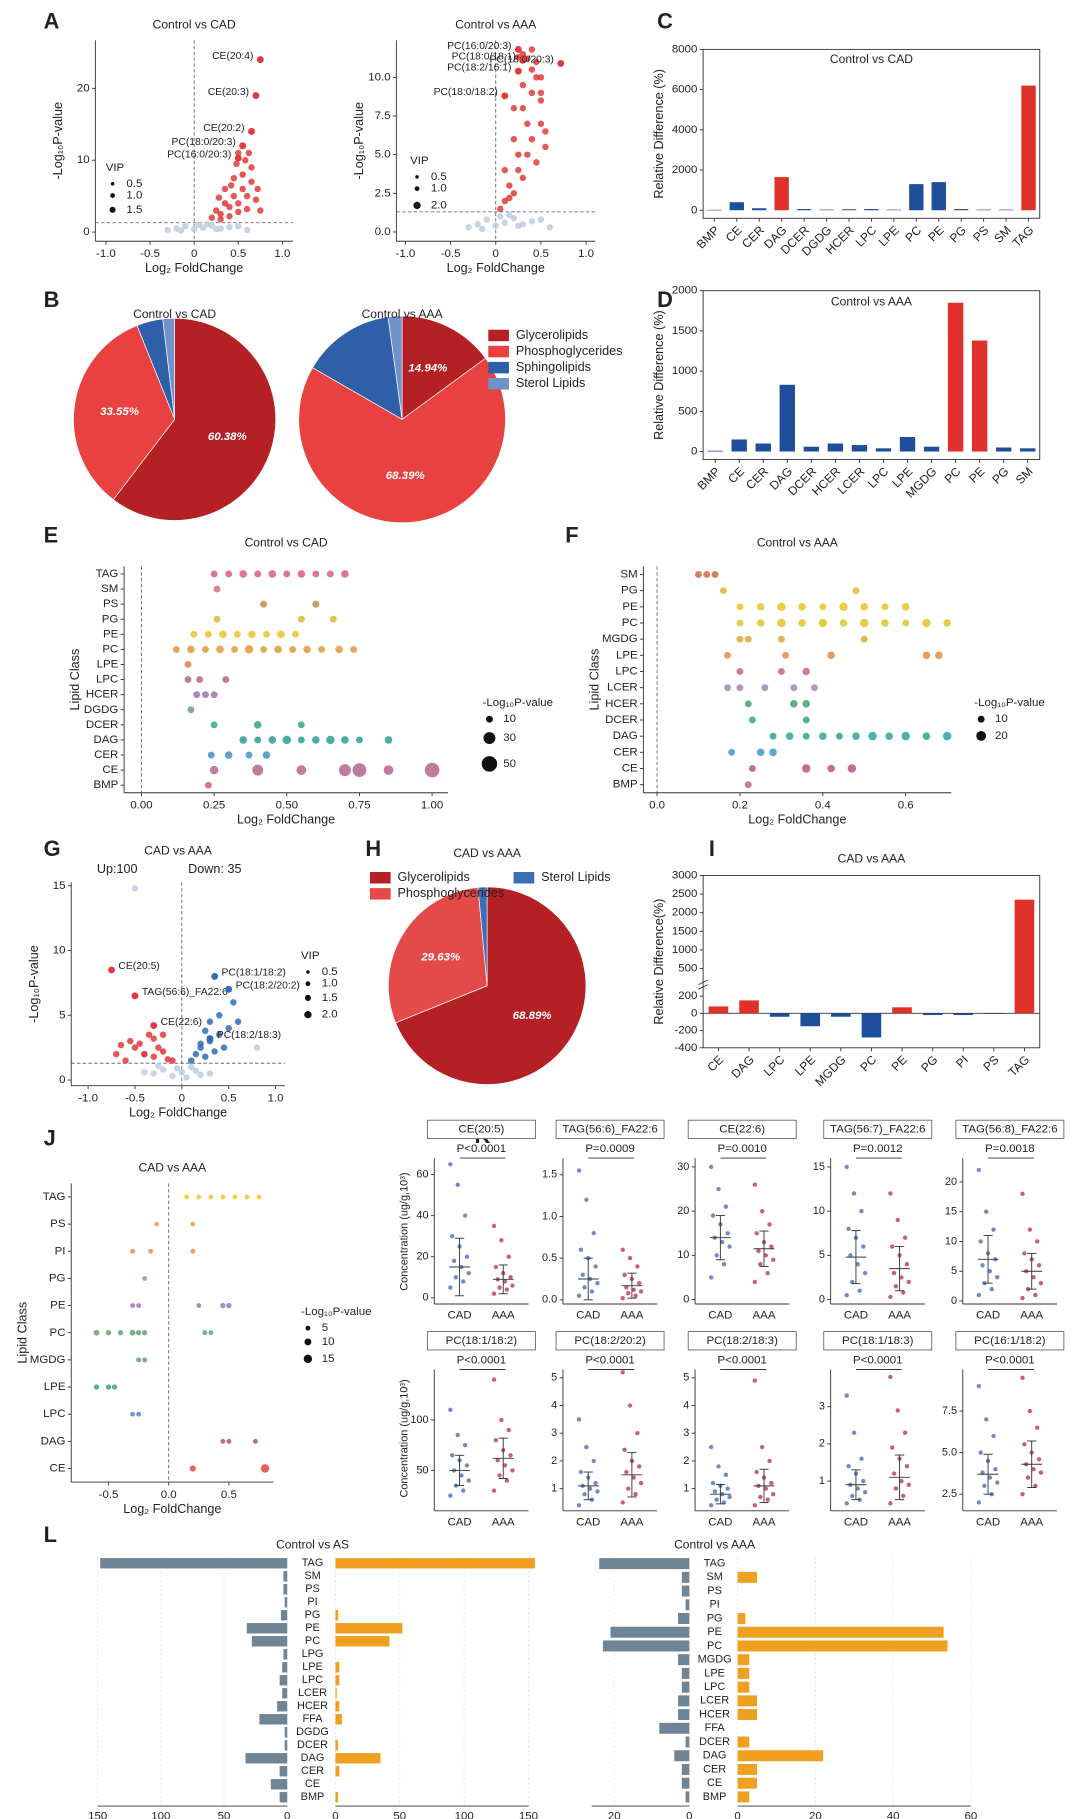 The image size is (1080, 1819). I want to click on x-tick-label: 0.00, so click(141, 805).